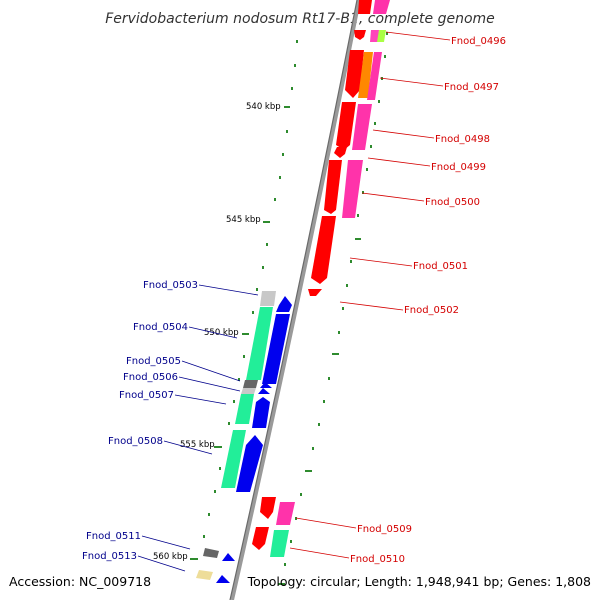 The height and width of the screenshot is (600, 600). Describe the element at coordinates (377, 559) in the screenshot. I see `gene-label-fnod-0510: Fnod_0510` at that location.